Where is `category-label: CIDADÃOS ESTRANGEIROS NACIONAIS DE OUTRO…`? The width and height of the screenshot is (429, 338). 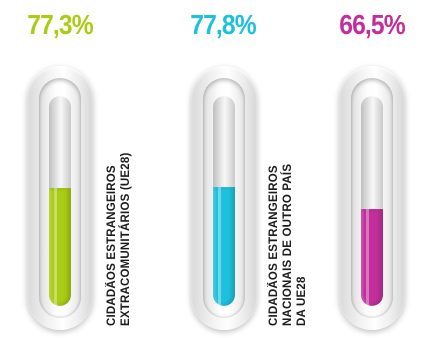
category-label: CIDADÃOS ESTRANGEIROS NACIONAIS DE OUTRO… is located at coordinates (288, 244).